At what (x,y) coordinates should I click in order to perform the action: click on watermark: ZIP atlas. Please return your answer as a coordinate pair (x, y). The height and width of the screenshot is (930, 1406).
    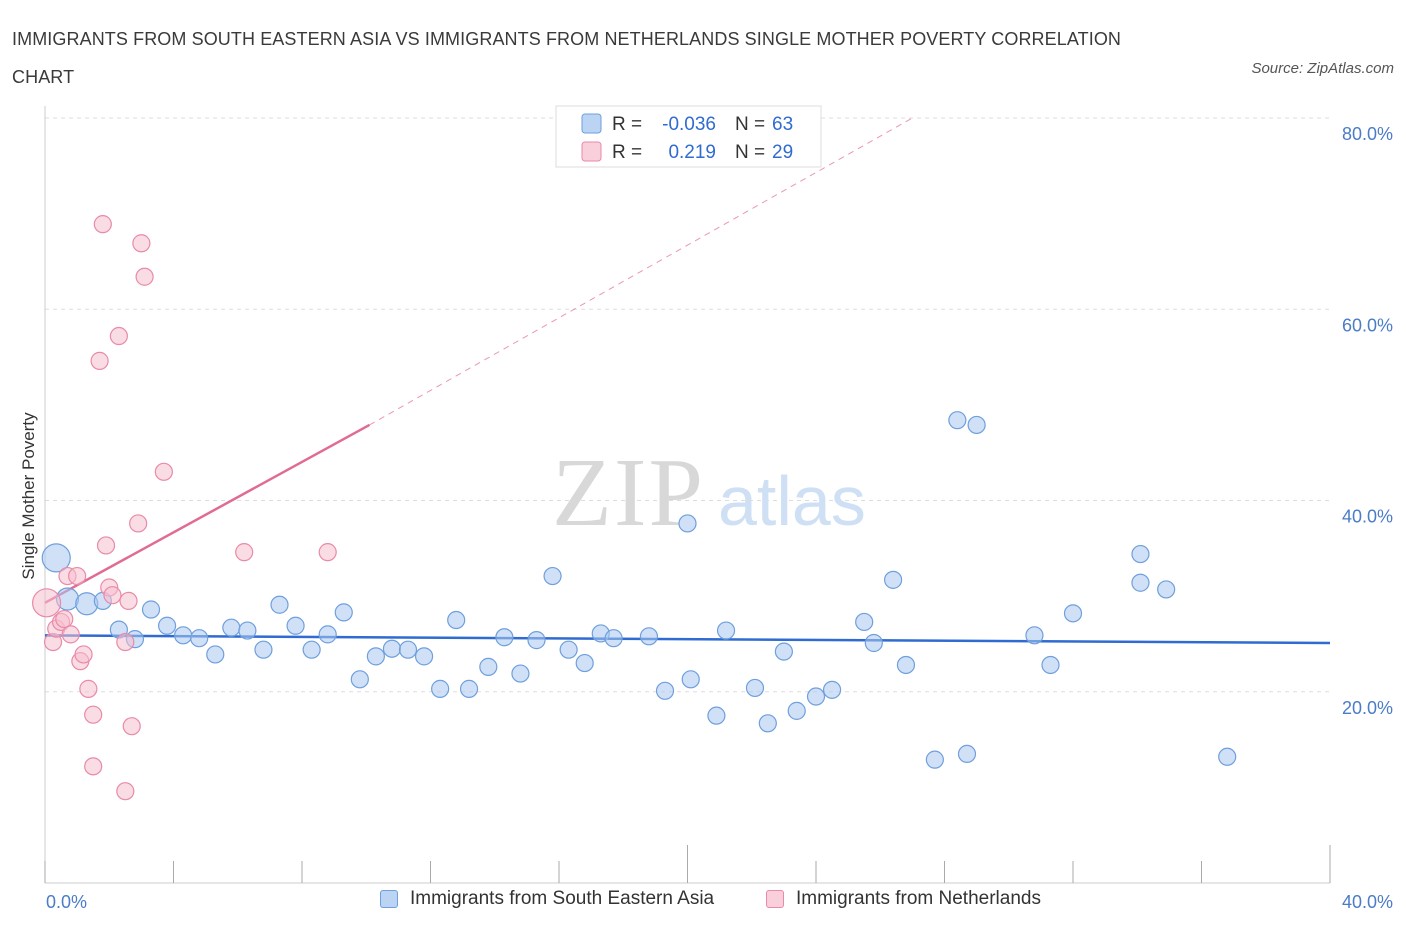
    Looking at the image, I should click on (709, 493).